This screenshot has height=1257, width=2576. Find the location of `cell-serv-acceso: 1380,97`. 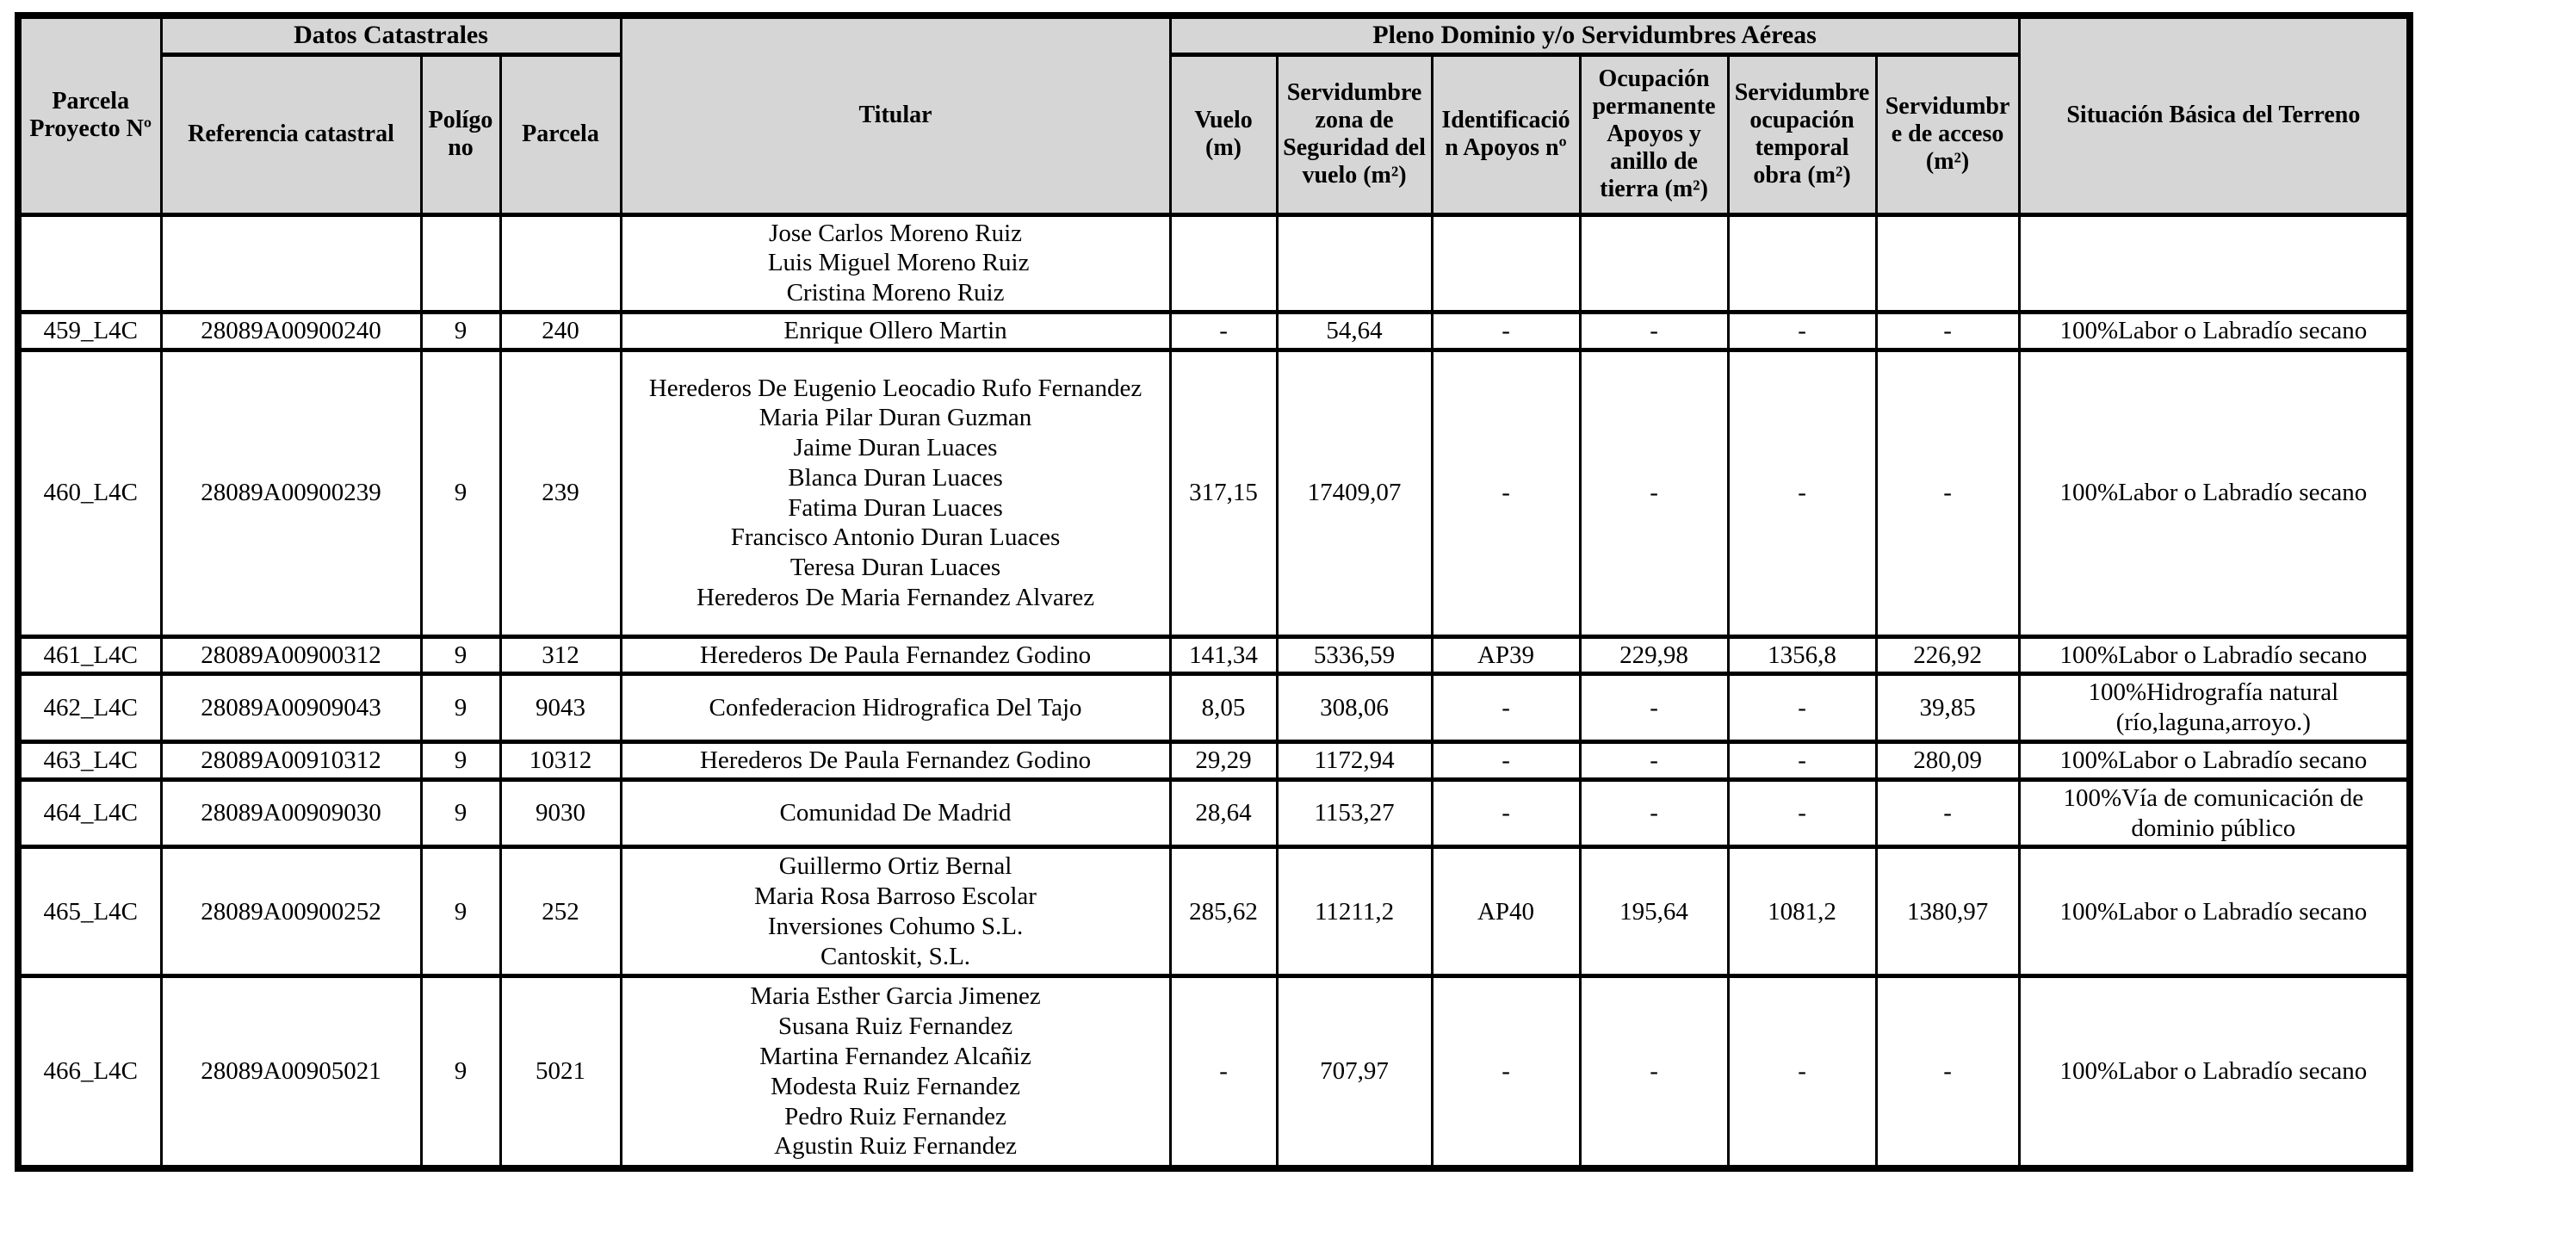

cell-serv-acceso: 1380,97 is located at coordinates (1947, 912).